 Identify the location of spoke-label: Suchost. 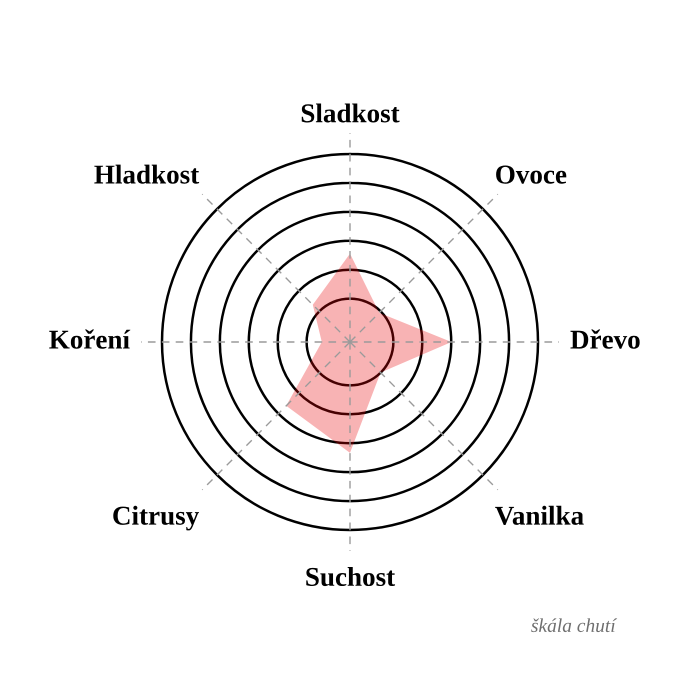
(351, 576).